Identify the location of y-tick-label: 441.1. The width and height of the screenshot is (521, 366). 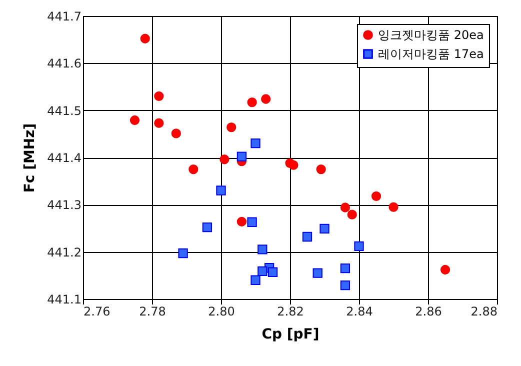
(64, 299).